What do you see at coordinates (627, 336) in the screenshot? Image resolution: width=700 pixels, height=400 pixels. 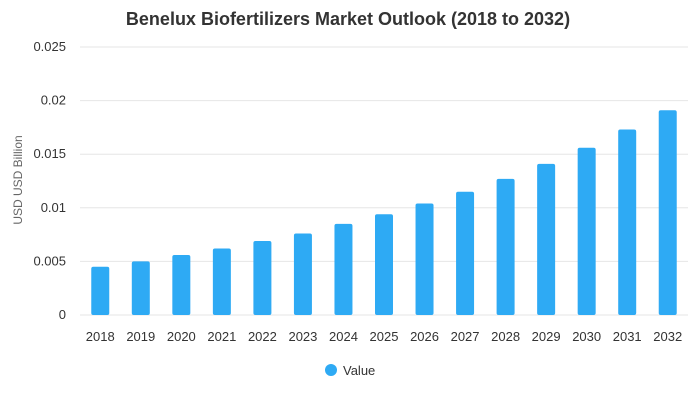 I see `x-tick-label: 2031` at bounding box center [627, 336].